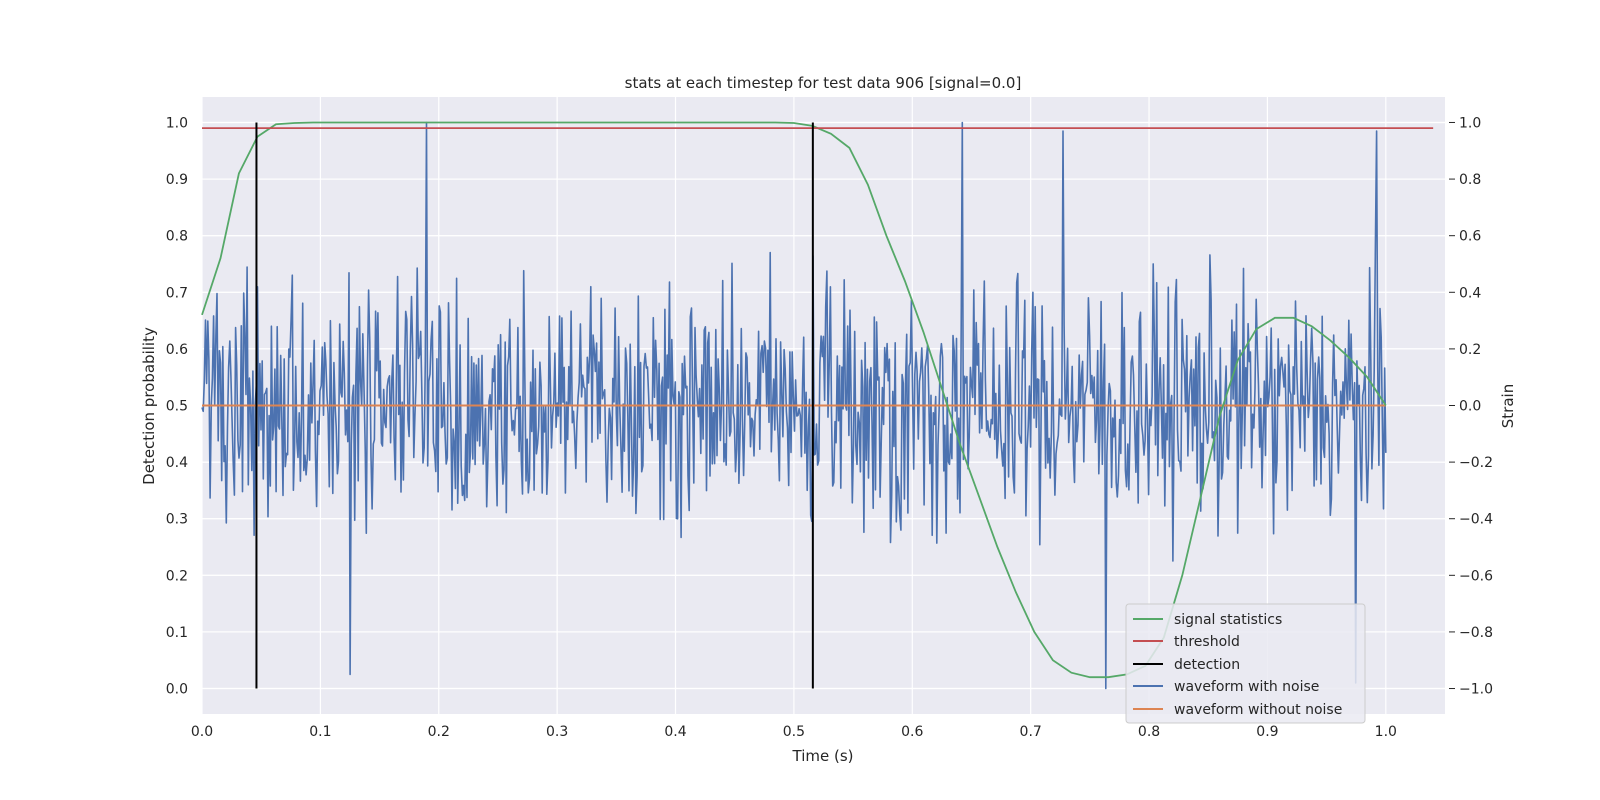 This screenshot has width=1600, height=800. Describe the element at coordinates (177, 520) in the screenshot. I see `y-tick-label: 0.3` at that location.